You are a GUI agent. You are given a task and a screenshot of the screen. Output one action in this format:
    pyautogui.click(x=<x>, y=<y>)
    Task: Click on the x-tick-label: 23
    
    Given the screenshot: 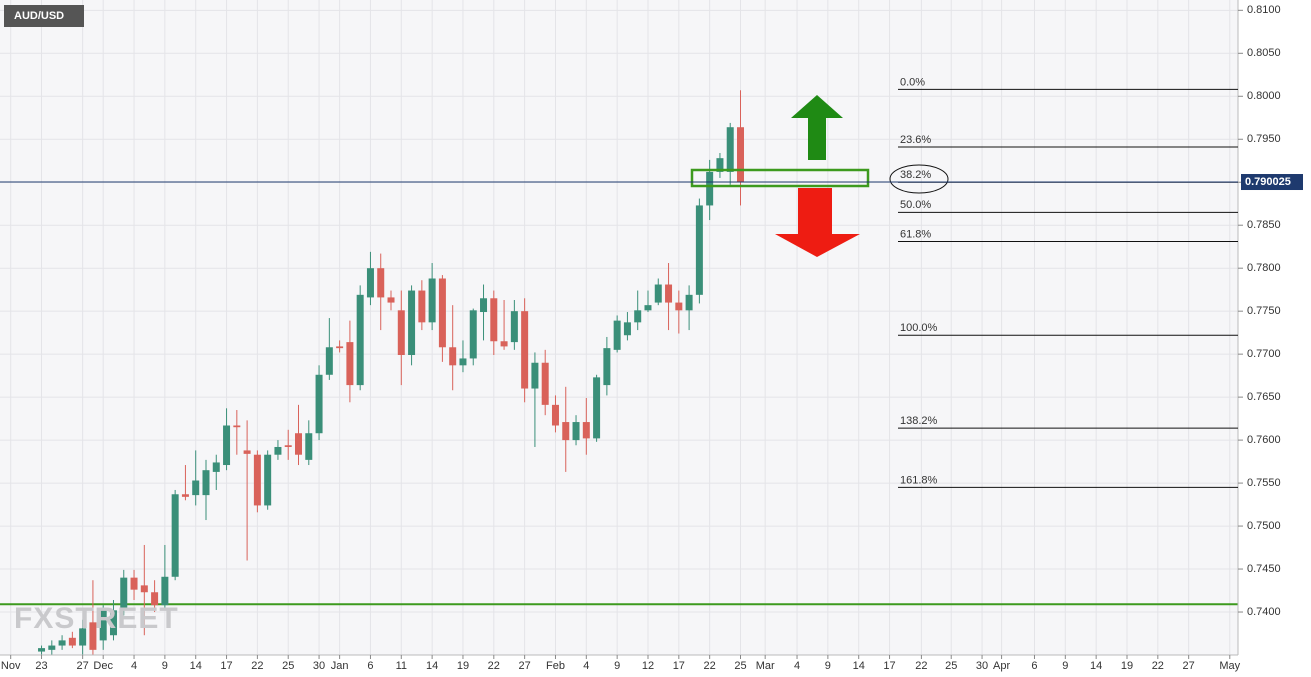 What is the action you would take?
    pyautogui.click(x=41, y=666)
    